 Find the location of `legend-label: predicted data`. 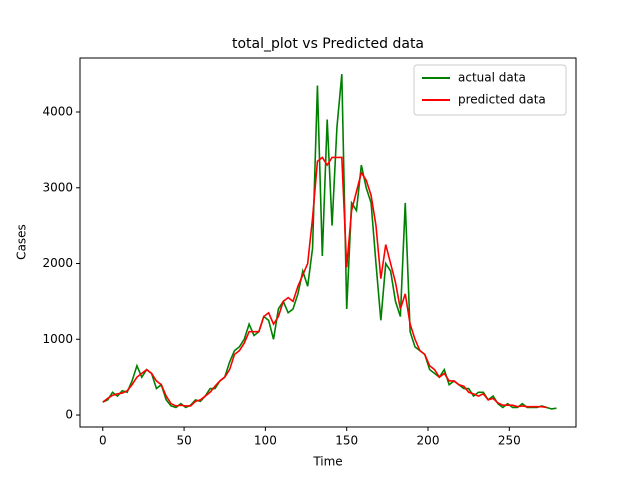

legend-label: predicted data is located at coordinates (502, 100).